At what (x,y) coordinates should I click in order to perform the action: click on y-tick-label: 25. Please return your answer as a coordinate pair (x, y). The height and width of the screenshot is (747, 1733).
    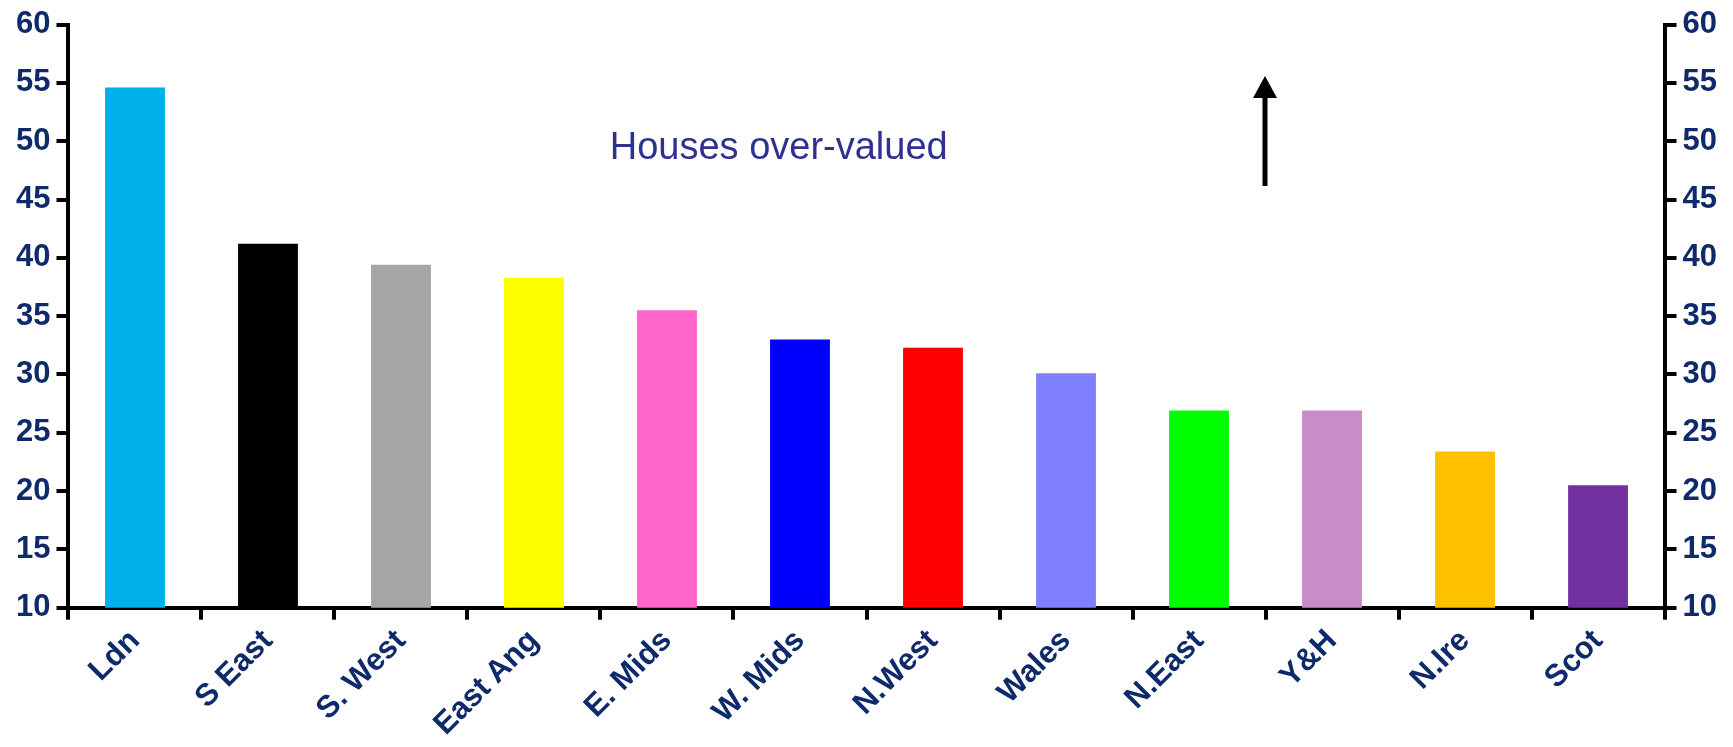
    Looking at the image, I should click on (33, 431).